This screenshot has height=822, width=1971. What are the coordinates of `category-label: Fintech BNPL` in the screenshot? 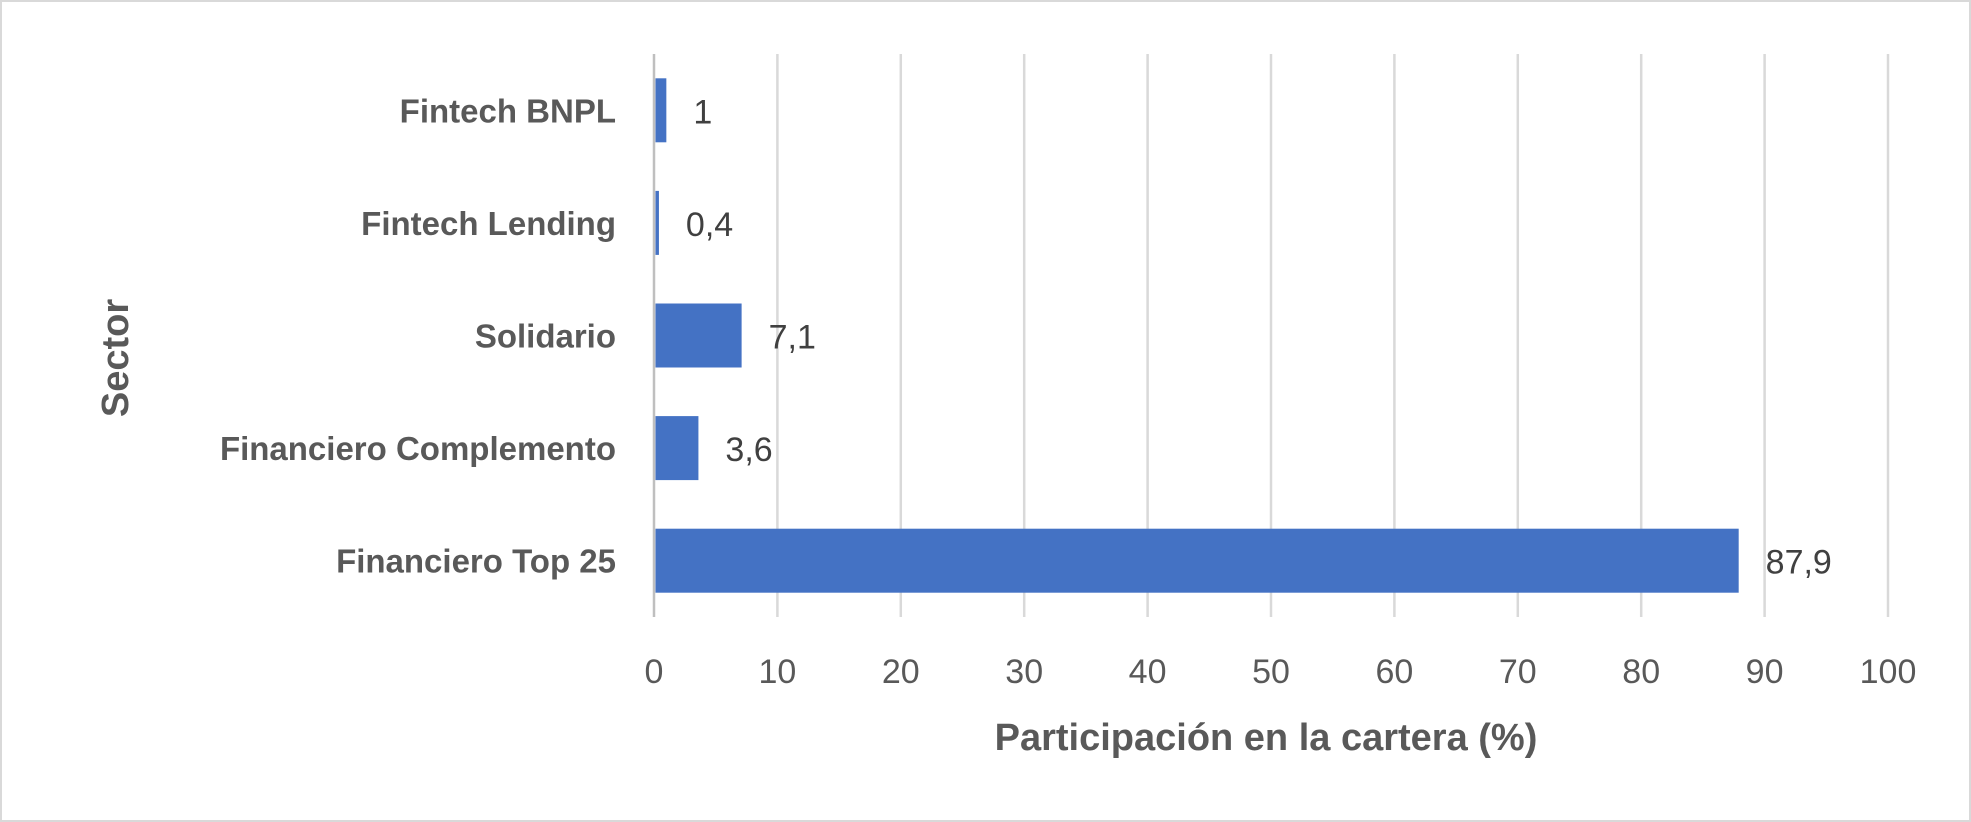 It's located at (508, 110).